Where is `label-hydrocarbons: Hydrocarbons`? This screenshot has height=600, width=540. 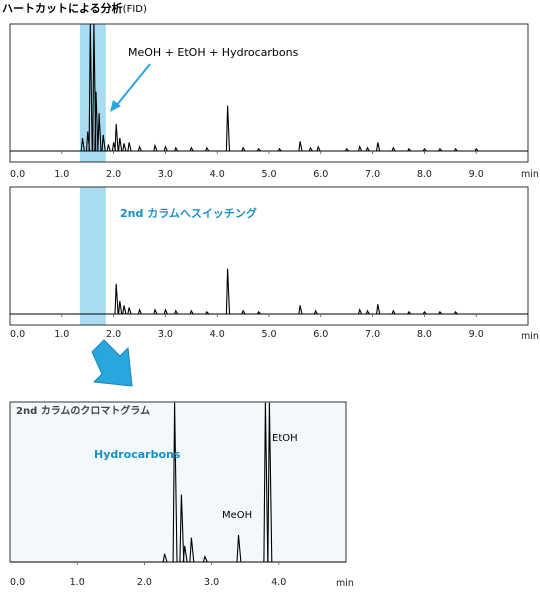 label-hydrocarbons: Hydrocarbons is located at coordinates (137, 454).